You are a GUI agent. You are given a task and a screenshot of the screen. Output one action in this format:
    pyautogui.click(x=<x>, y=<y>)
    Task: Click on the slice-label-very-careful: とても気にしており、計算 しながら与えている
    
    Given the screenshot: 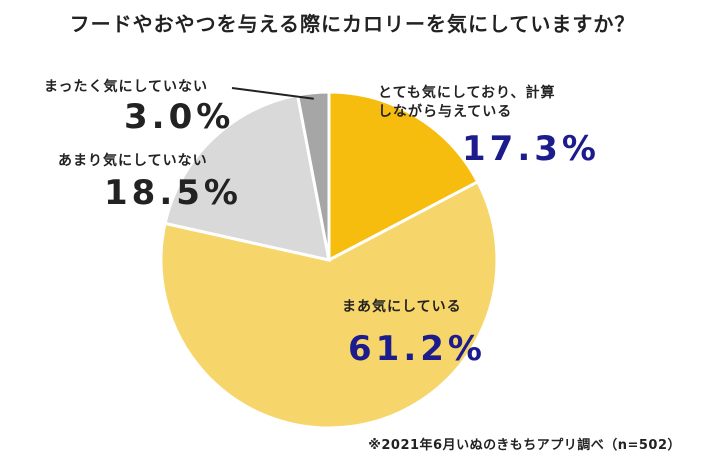 What is the action you would take?
    pyautogui.click(x=466, y=103)
    